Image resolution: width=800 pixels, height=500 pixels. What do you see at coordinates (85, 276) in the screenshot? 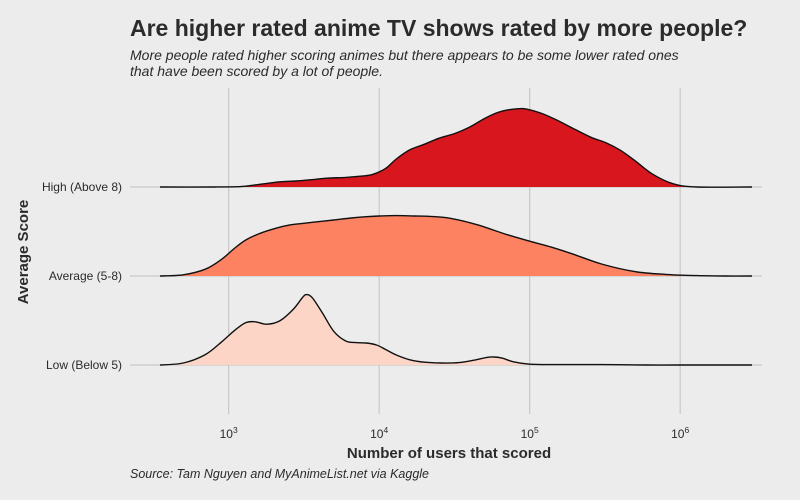
I see `y-tick-label: Average (5-8)` at bounding box center [85, 276].